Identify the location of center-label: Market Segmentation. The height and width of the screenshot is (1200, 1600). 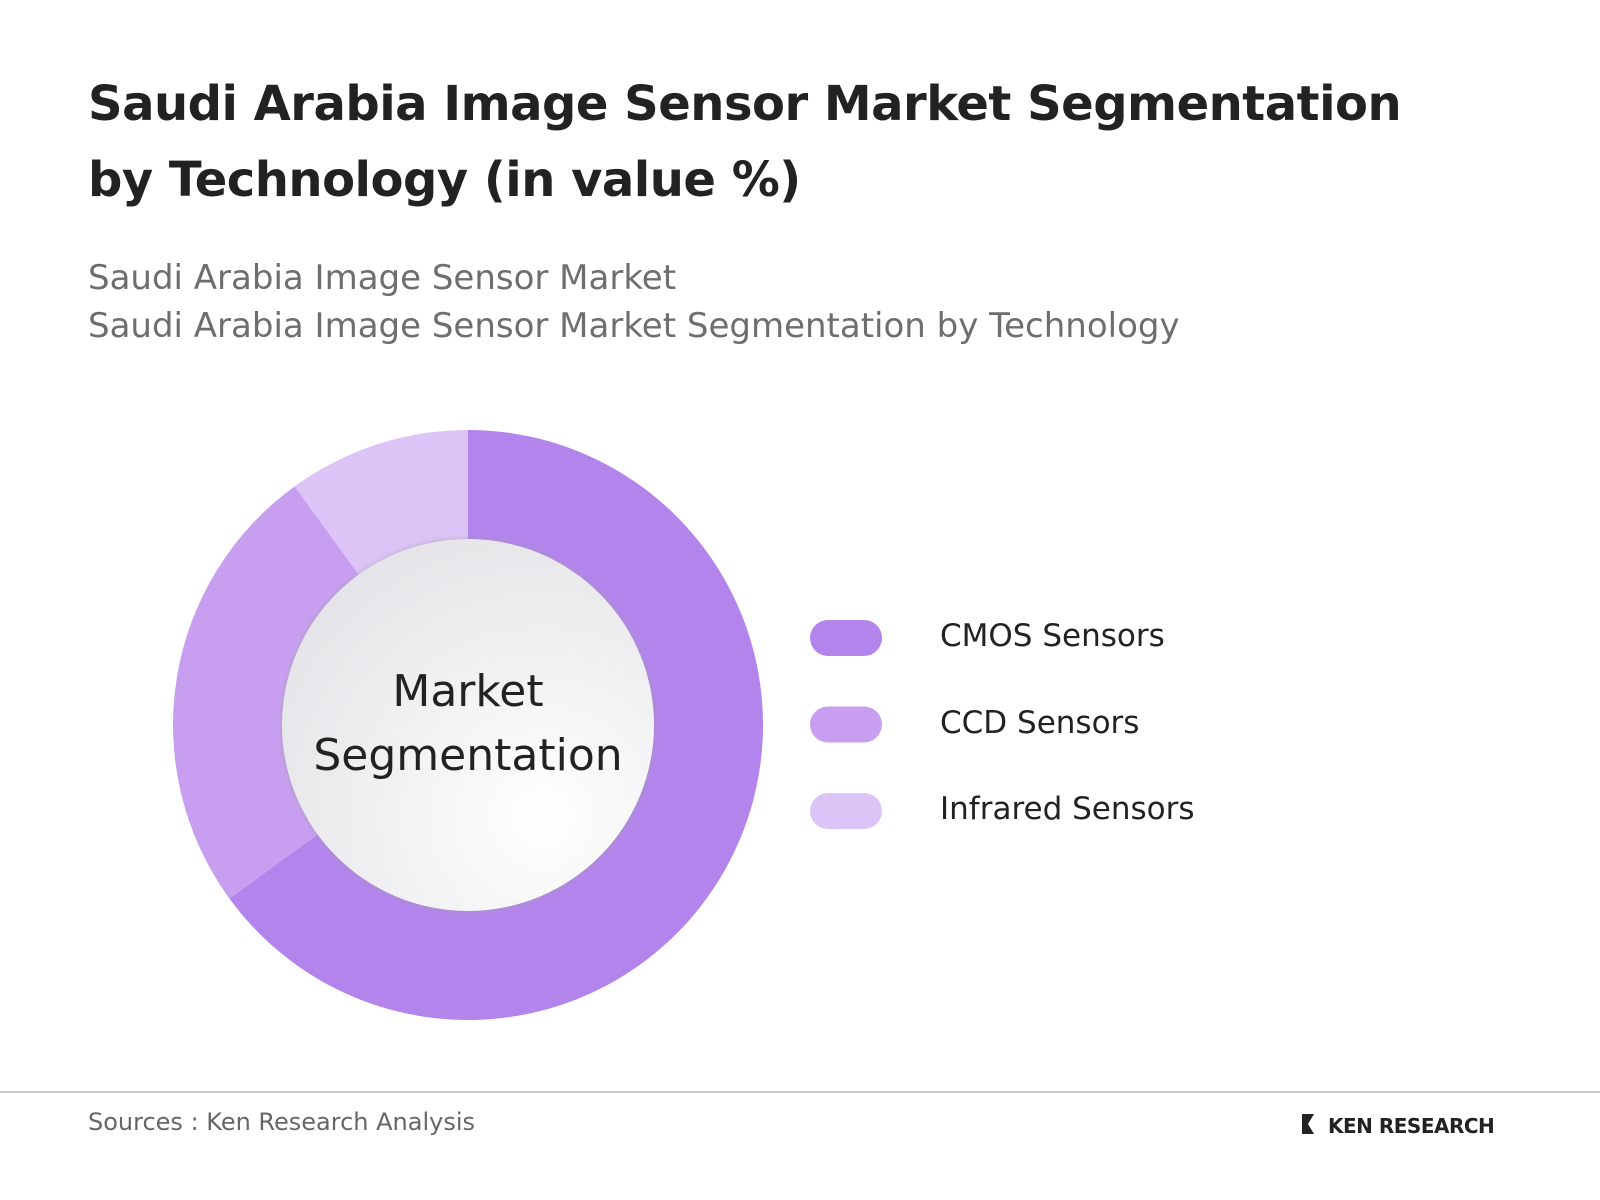
(468, 723).